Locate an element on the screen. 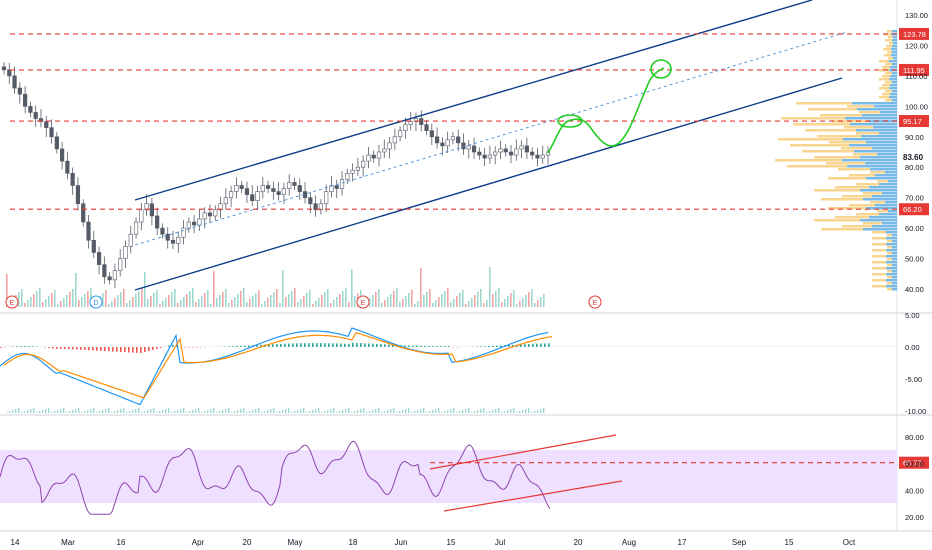  rsi-channel-lower is located at coordinates (533, 496).